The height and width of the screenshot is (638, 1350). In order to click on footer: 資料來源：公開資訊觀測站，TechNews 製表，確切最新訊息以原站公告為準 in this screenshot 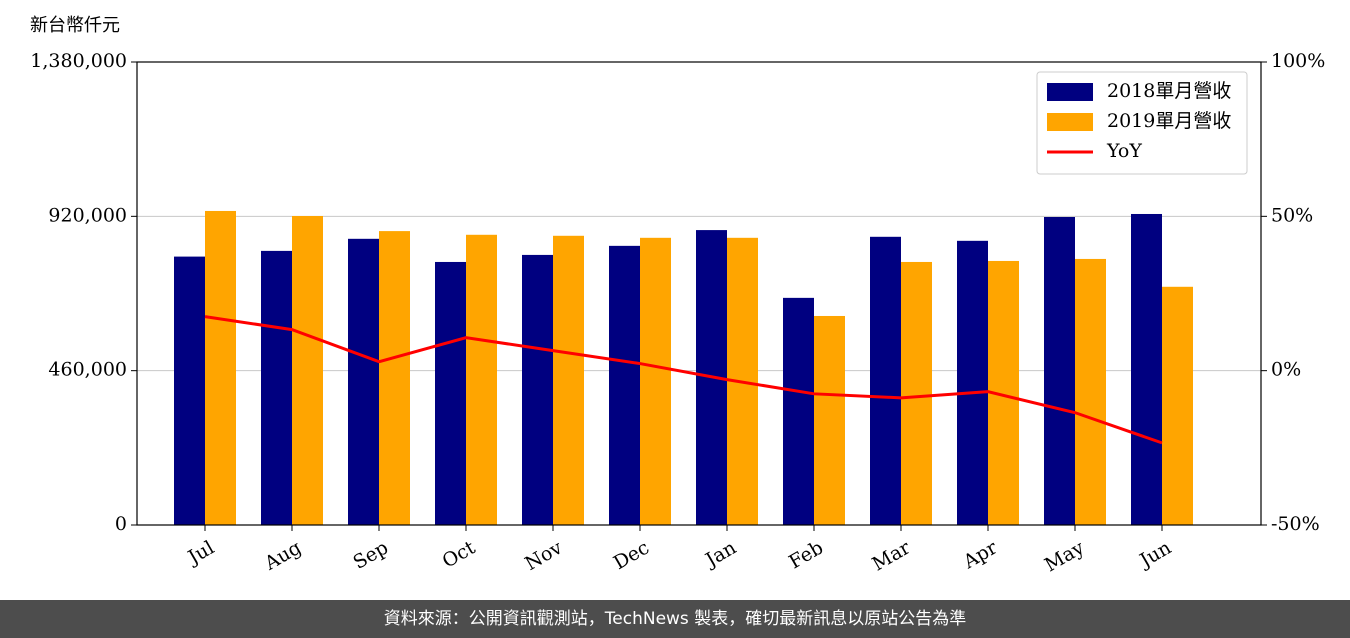, I will do `click(675, 619)`.